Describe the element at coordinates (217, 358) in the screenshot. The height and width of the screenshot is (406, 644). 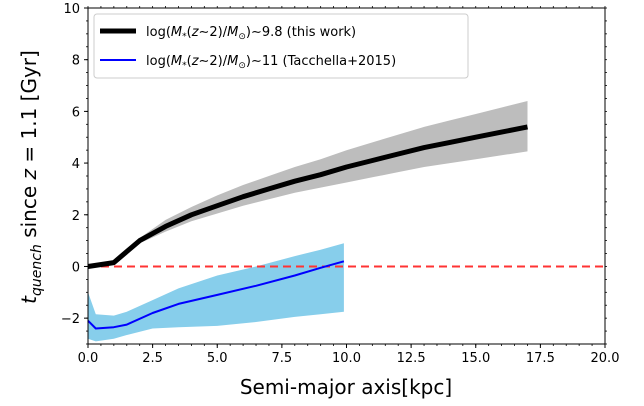
I see `x-tick-label: 5.0` at that location.